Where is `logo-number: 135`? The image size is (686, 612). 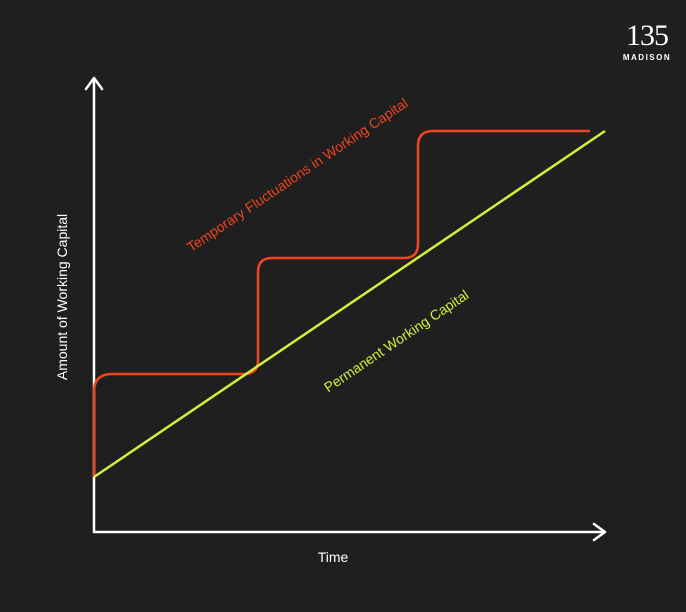 logo-number: 135 is located at coordinates (647, 35).